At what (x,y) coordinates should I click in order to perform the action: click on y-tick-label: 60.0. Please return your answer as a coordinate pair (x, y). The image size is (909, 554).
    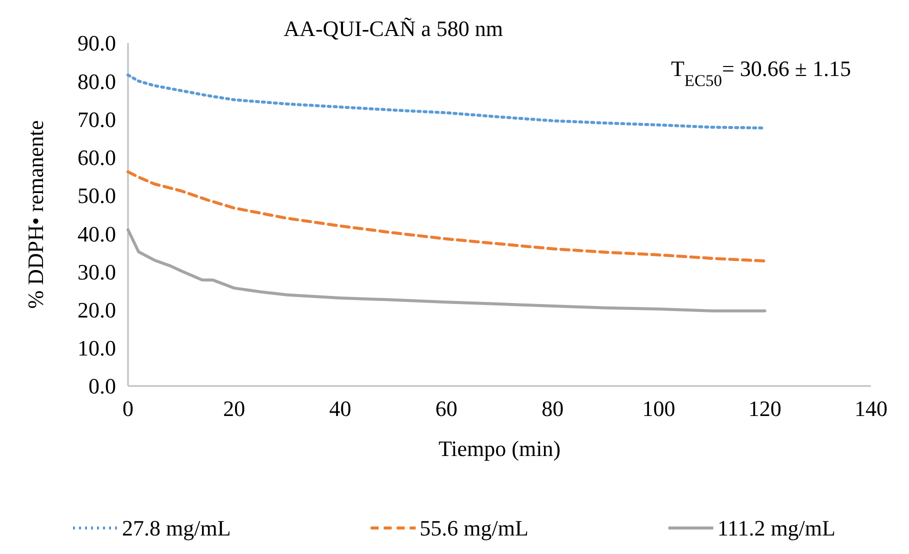
    Looking at the image, I should click on (97, 157).